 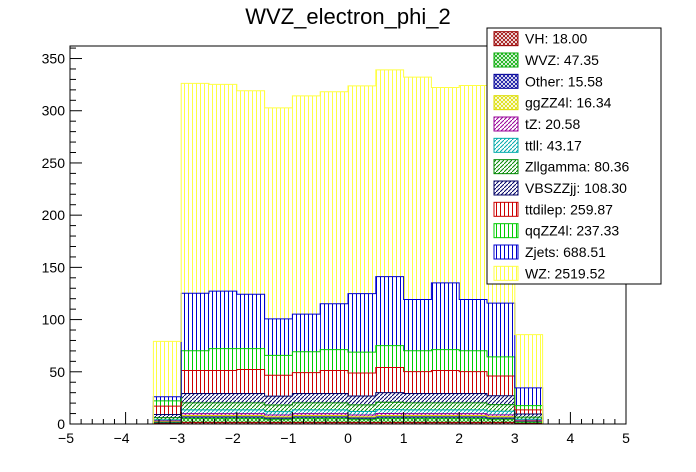 I want to click on legend-label-Zjets: Zjets: 688.51, so click(x=565, y=252).